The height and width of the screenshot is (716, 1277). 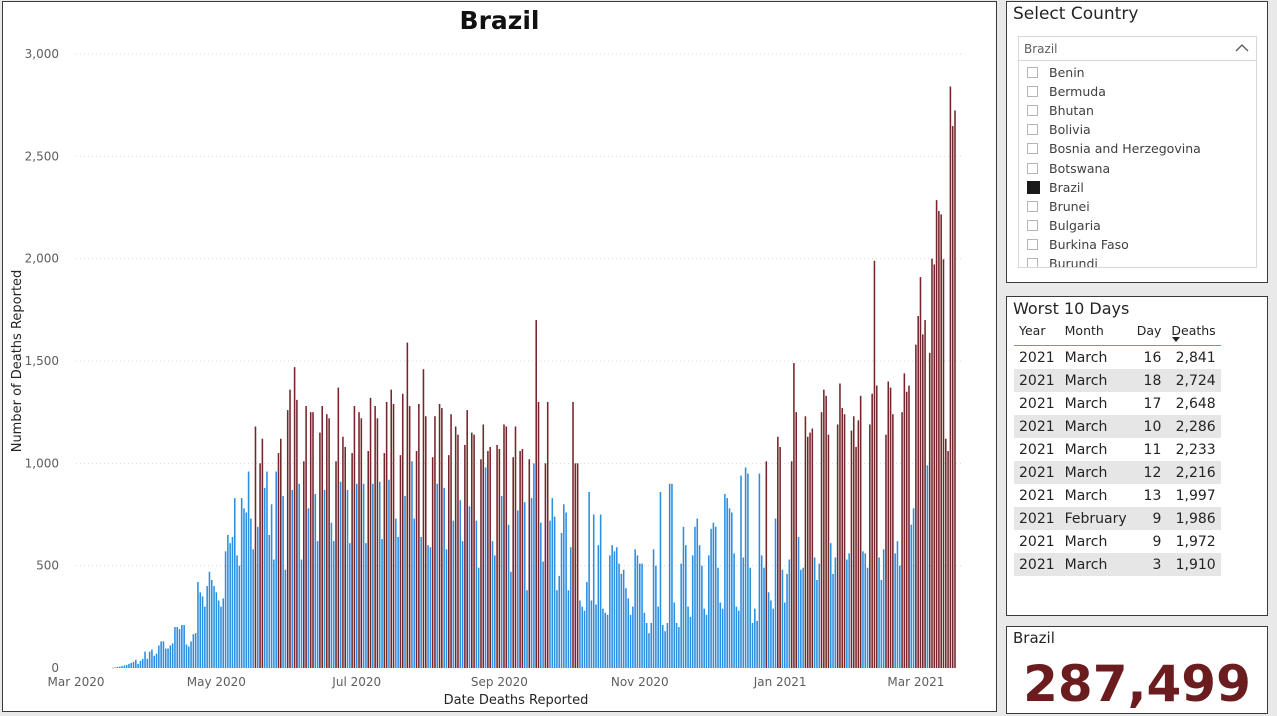 What do you see at coordinates (1137, 226) in the screenshot?
I see `slicer-item: Bulgaria` at bounding box center [1137, 226].